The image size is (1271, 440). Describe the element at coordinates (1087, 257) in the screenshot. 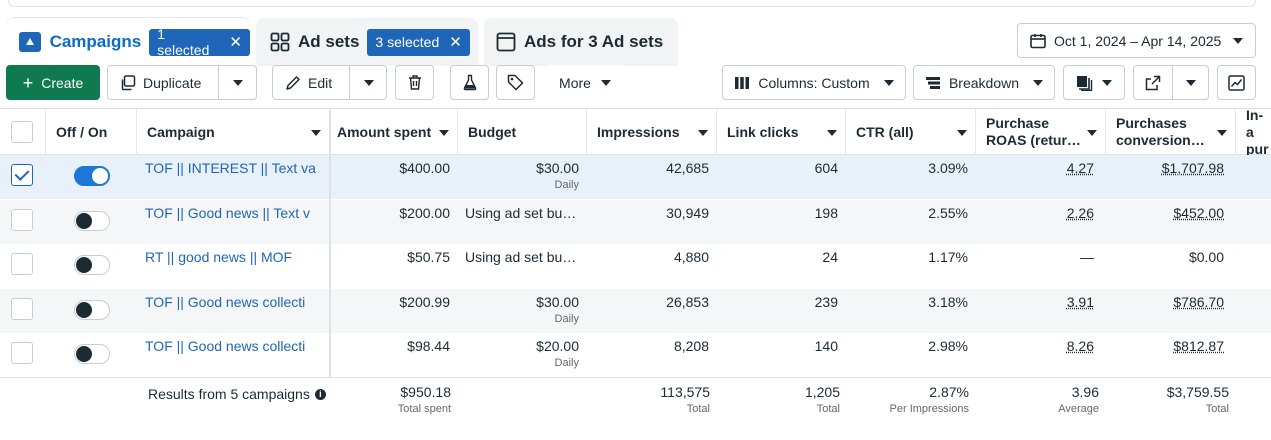

I see `purchase-roas-cell: —` at that location.